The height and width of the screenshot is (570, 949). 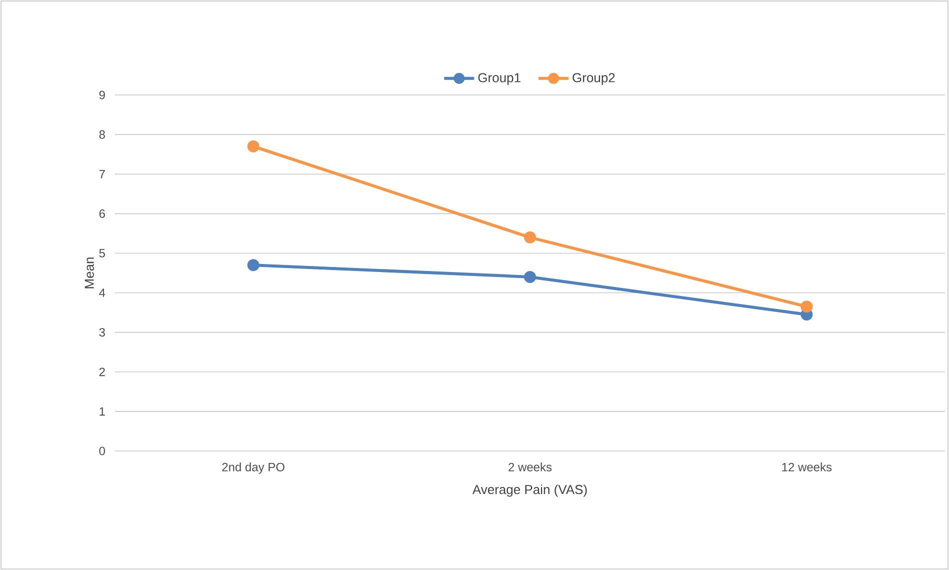 I want to click on y-tick-label: 0, so click(x=102, y=451).